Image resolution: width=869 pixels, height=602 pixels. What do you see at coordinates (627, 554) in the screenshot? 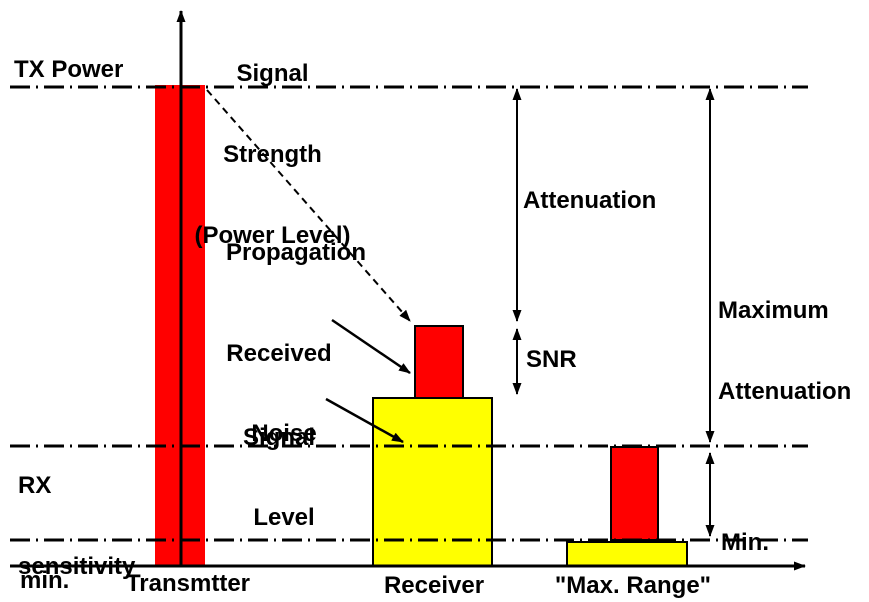
I see `max-range-noise-bar` at bounding box center [627, 554].